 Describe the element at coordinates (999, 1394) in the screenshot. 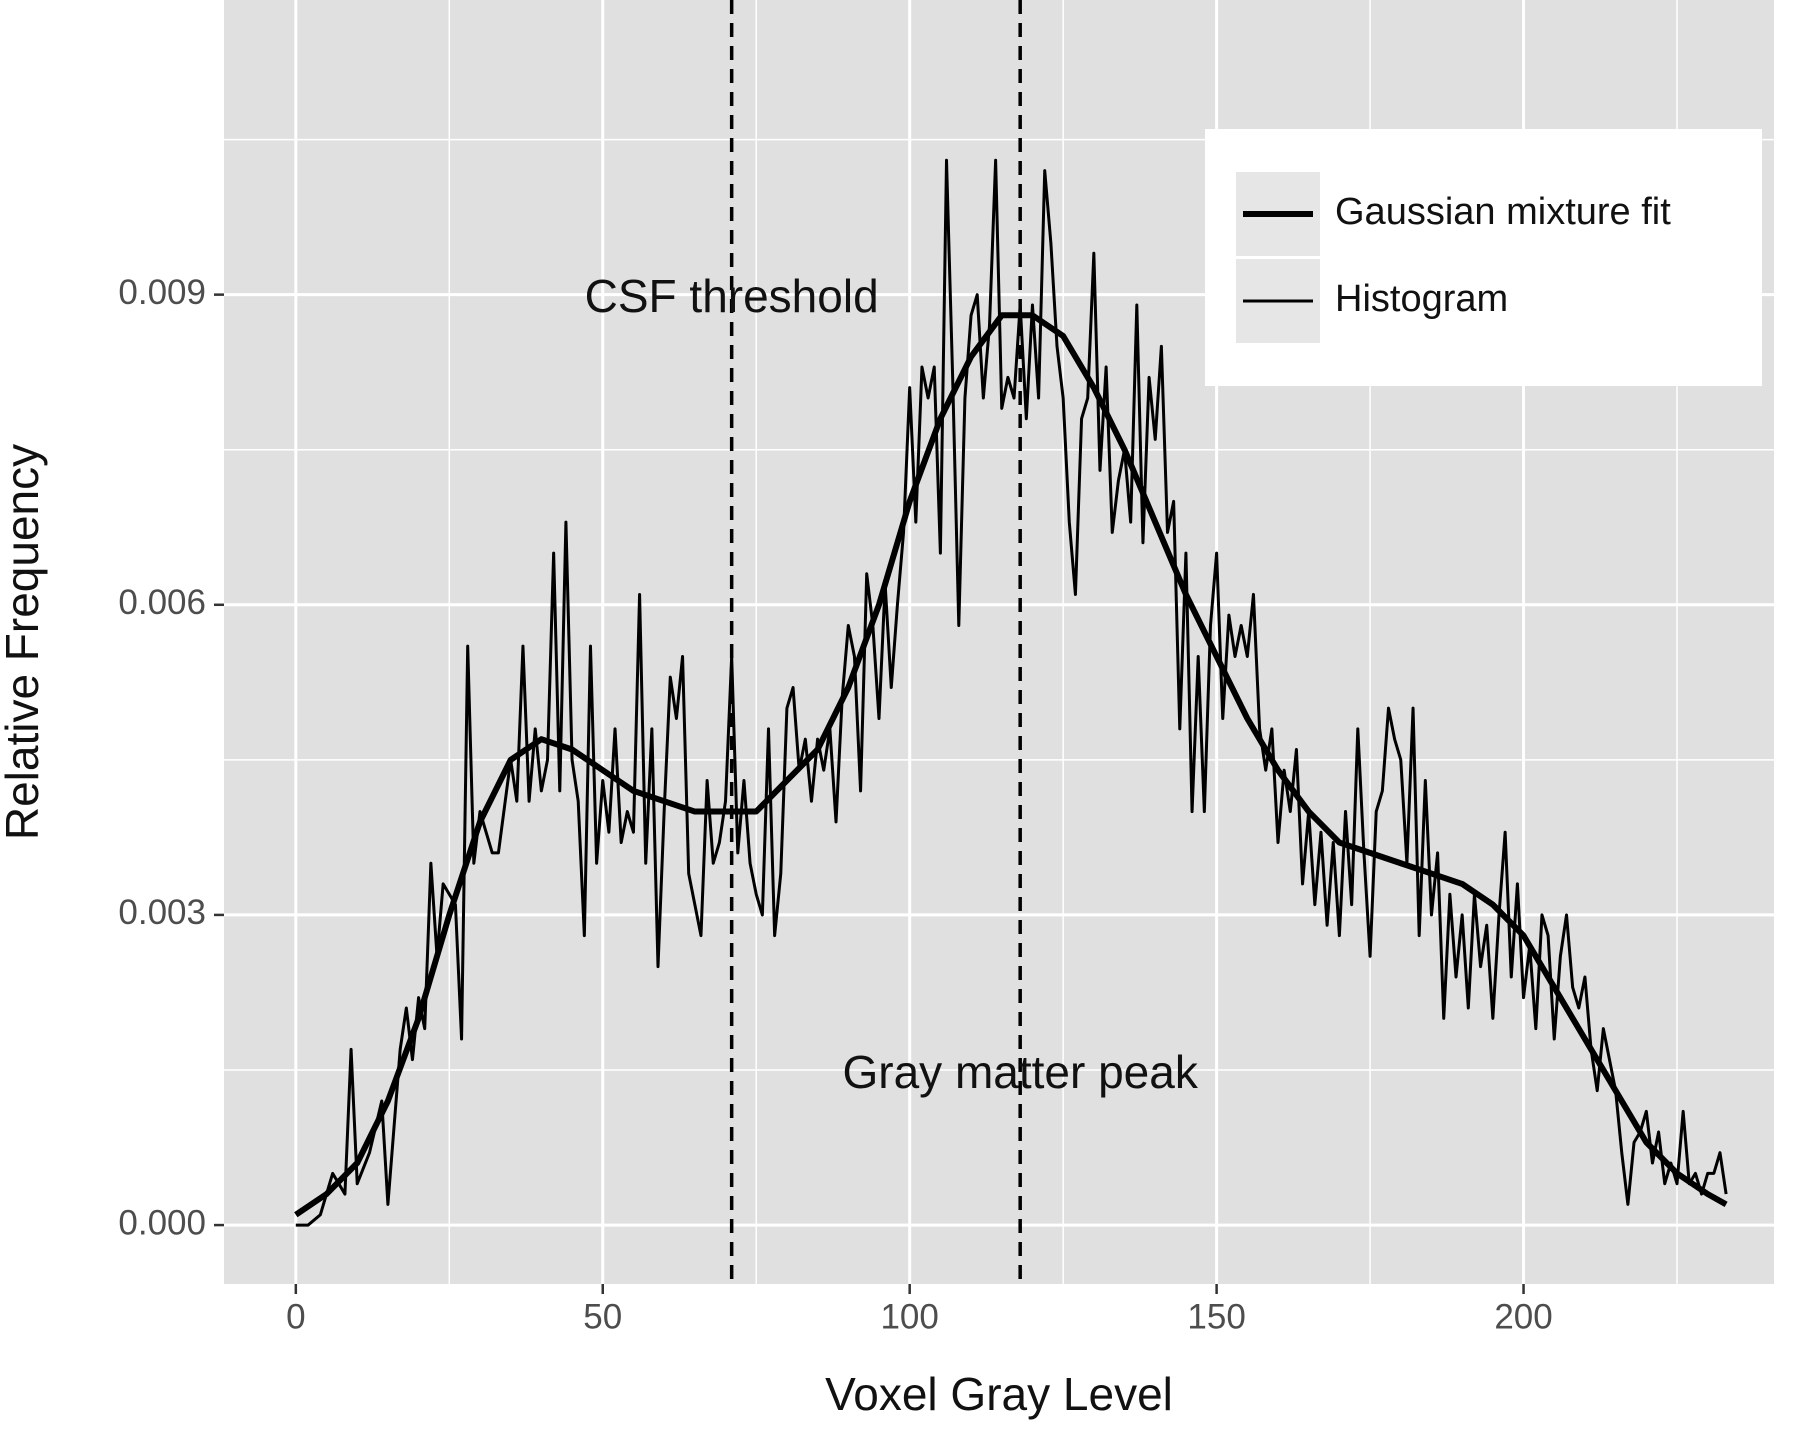

I see `x-axis-title: Voxel Gray Level` at that location.